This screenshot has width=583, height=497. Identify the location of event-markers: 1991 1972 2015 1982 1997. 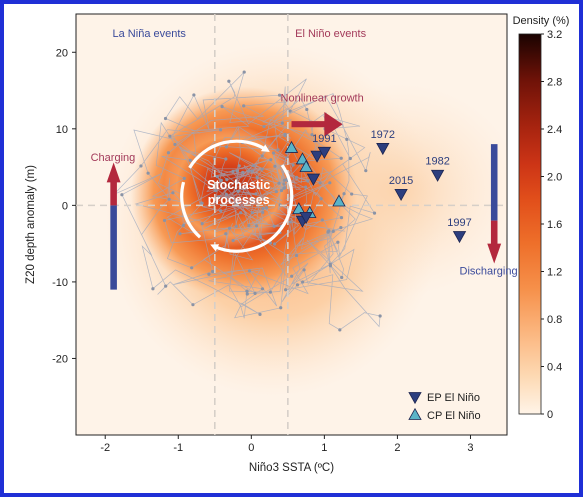
(378, 186).